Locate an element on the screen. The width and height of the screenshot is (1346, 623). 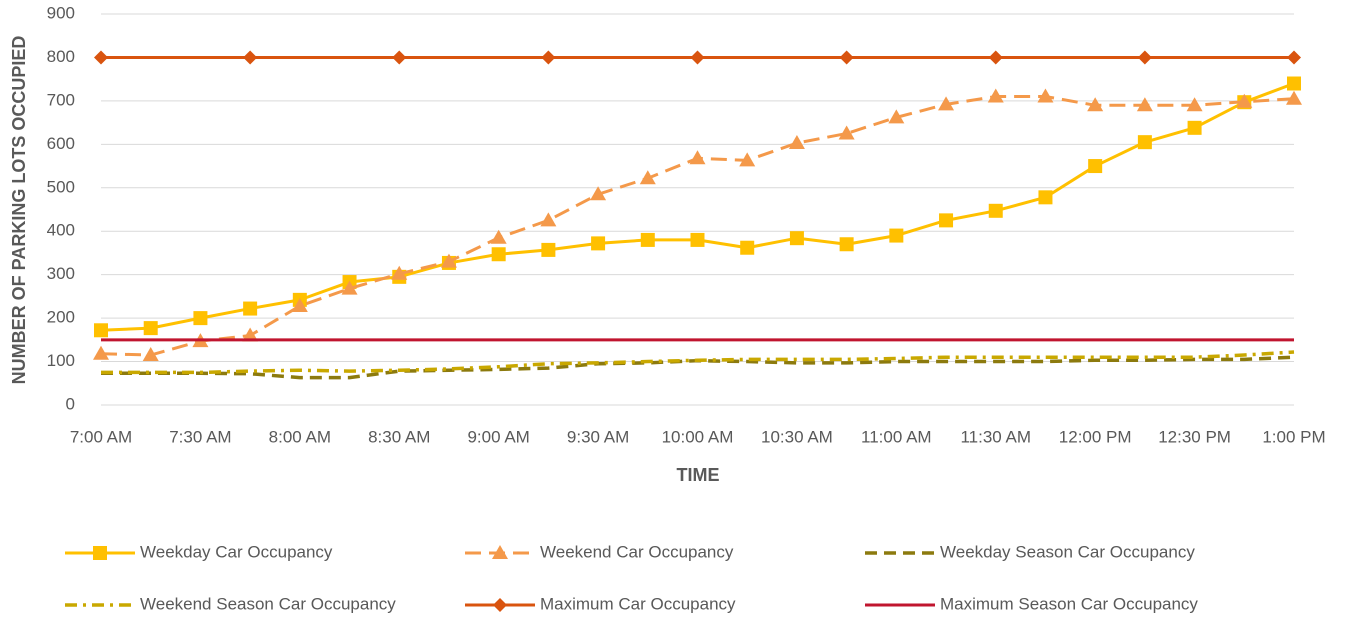
x-tick-label: 8:00 AM is located at coordinates (300, 436).